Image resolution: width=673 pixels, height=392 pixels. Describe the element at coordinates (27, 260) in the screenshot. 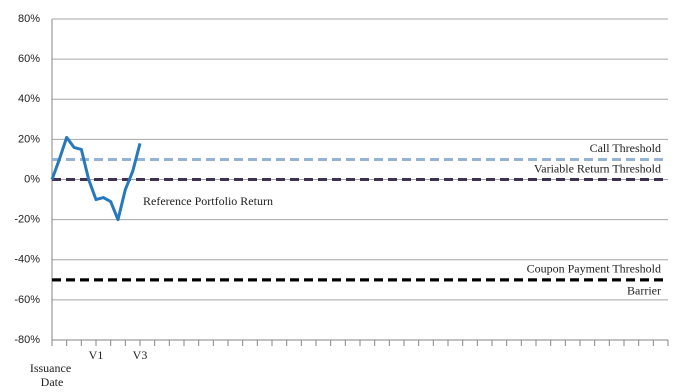

I see `y-tick-label: -40%` at that location.